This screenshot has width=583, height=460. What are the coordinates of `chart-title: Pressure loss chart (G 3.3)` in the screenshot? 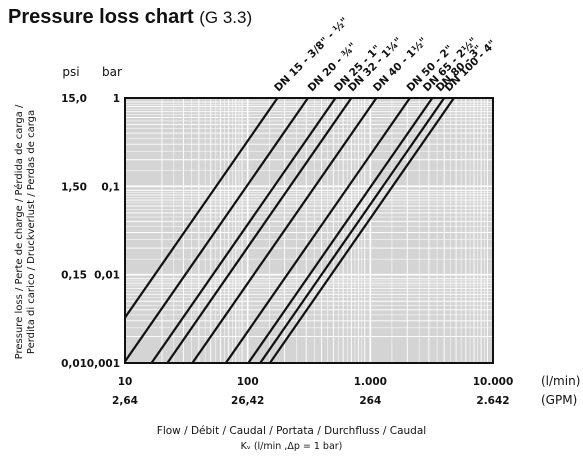 It's located at (130, 17).